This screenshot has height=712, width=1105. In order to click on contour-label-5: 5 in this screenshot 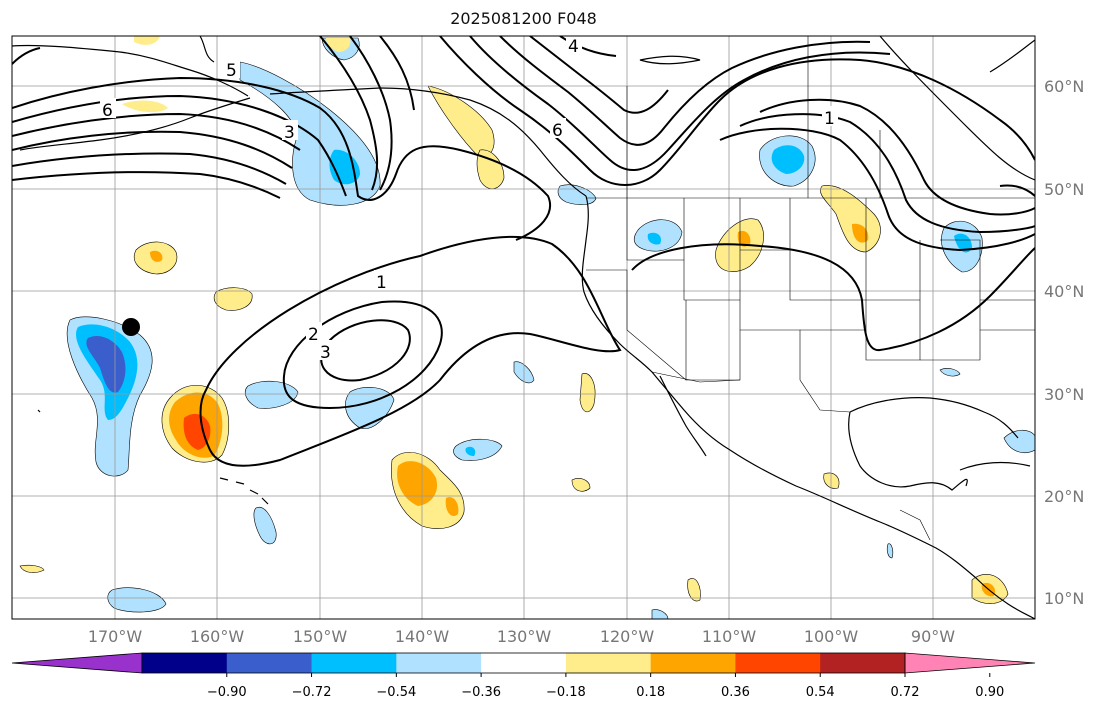, I will do `click(231, 71)`.